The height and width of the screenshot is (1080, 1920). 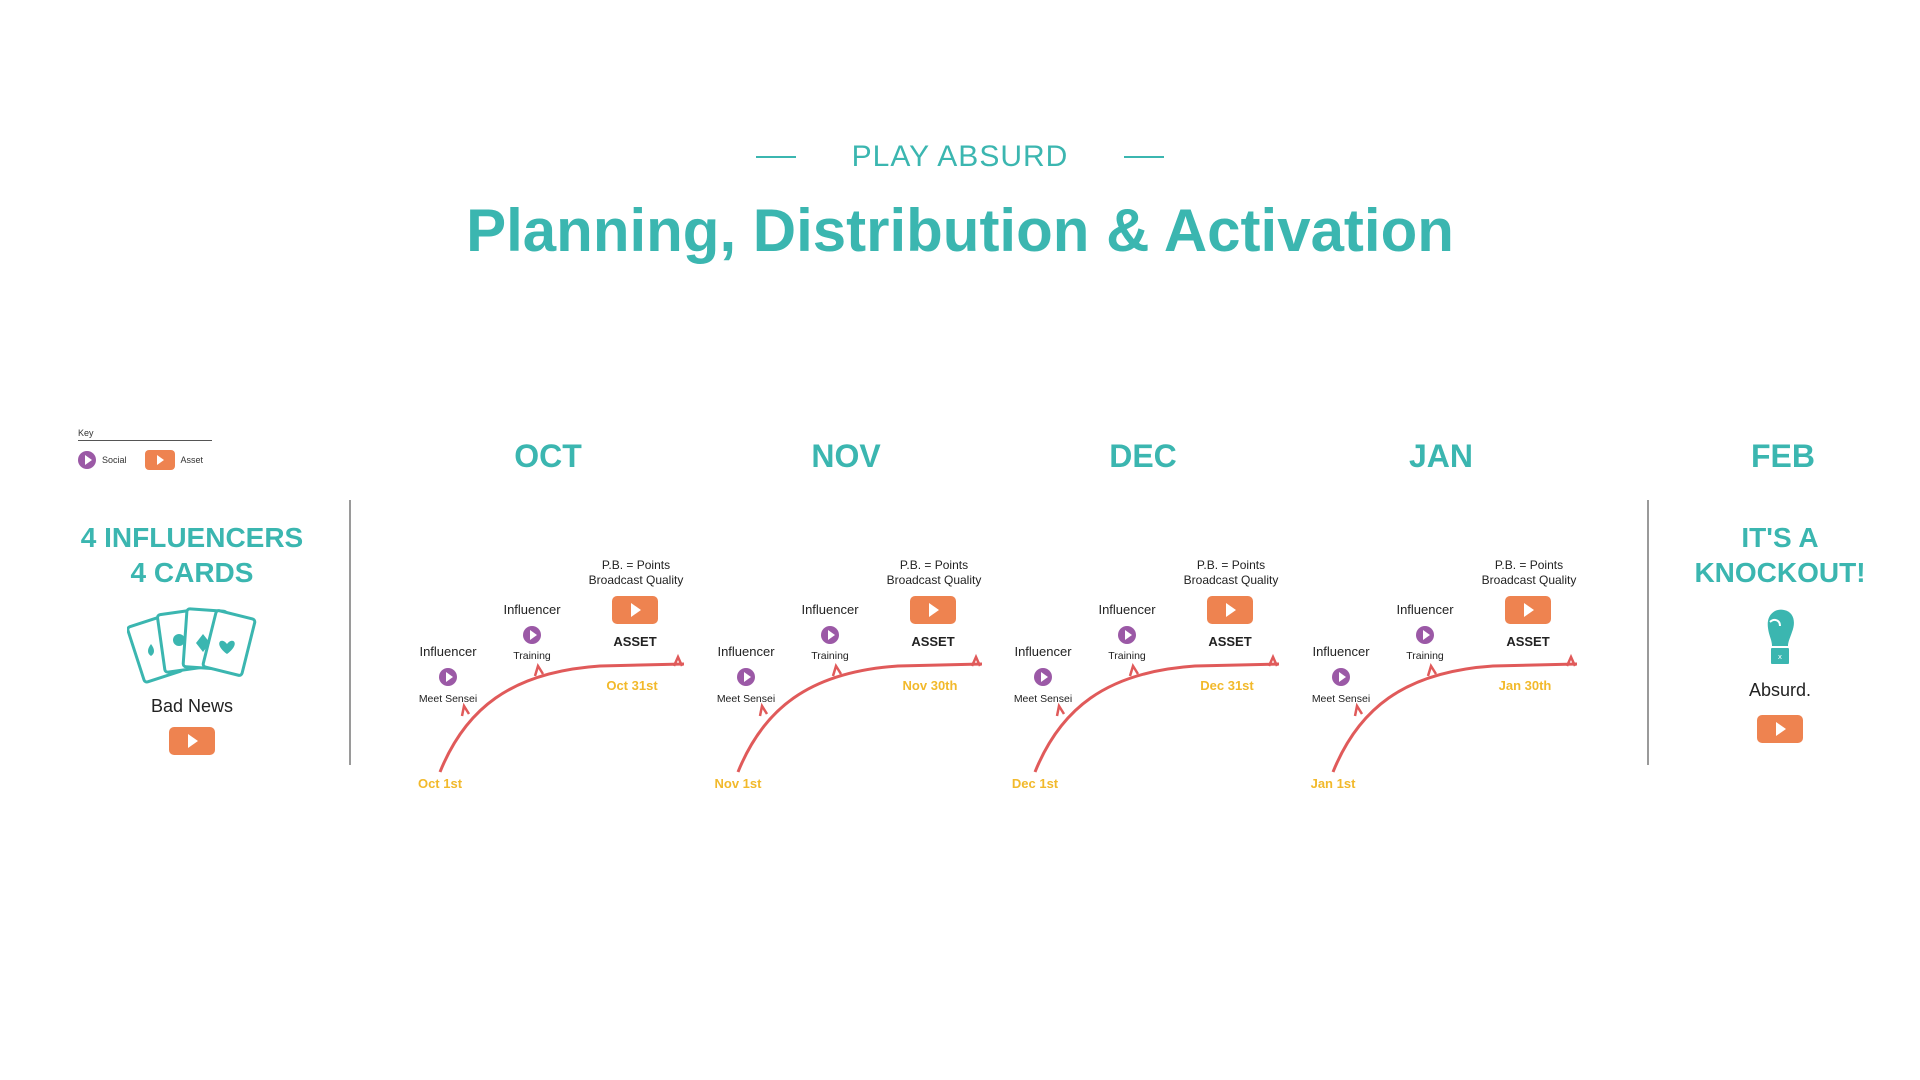 What do you see at coordinates (145, 449) in the screenshot?
I see `legend: Key Social Asset` at bounding box center [145, 449].